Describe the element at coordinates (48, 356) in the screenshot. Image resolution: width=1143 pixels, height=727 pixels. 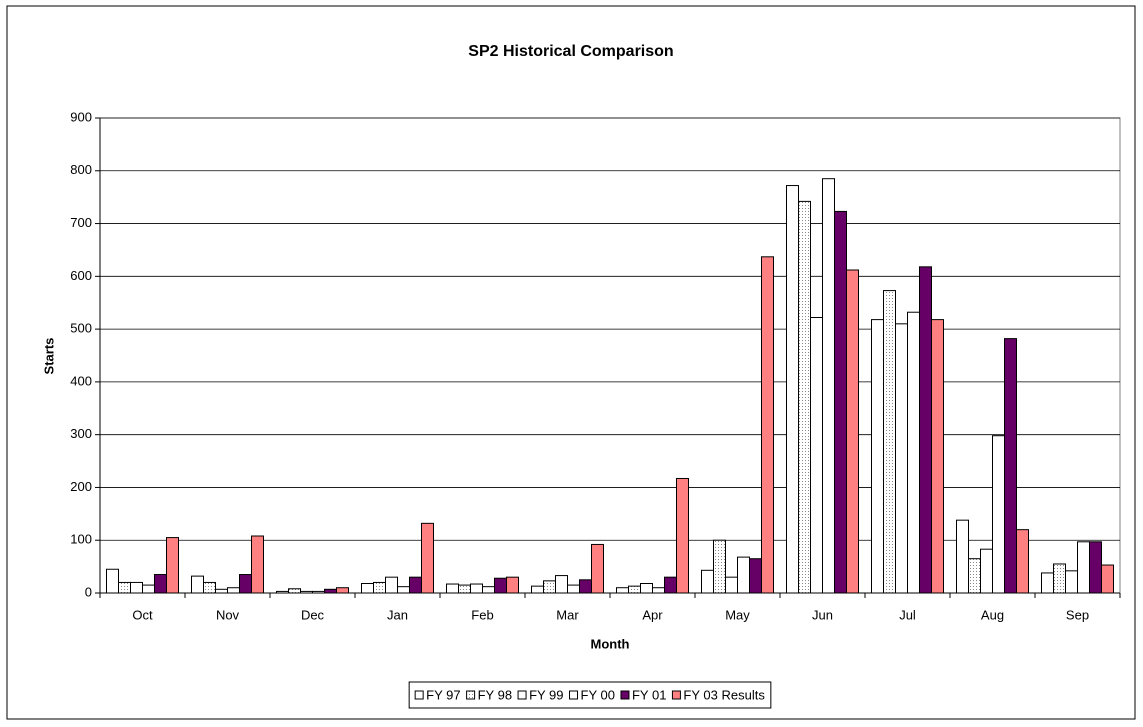
I see `y-axis-title: Starts` at that location.